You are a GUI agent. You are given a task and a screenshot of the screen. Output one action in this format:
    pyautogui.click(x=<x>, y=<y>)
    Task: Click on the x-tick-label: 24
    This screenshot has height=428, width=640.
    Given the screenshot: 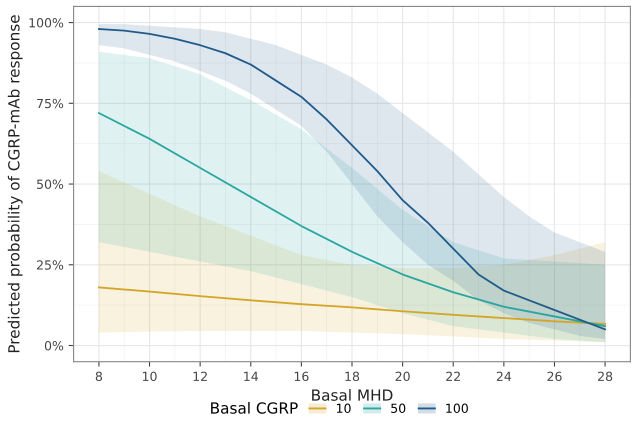 What is the action you would take?
    pyautogui.click(x=504, y=376)
    